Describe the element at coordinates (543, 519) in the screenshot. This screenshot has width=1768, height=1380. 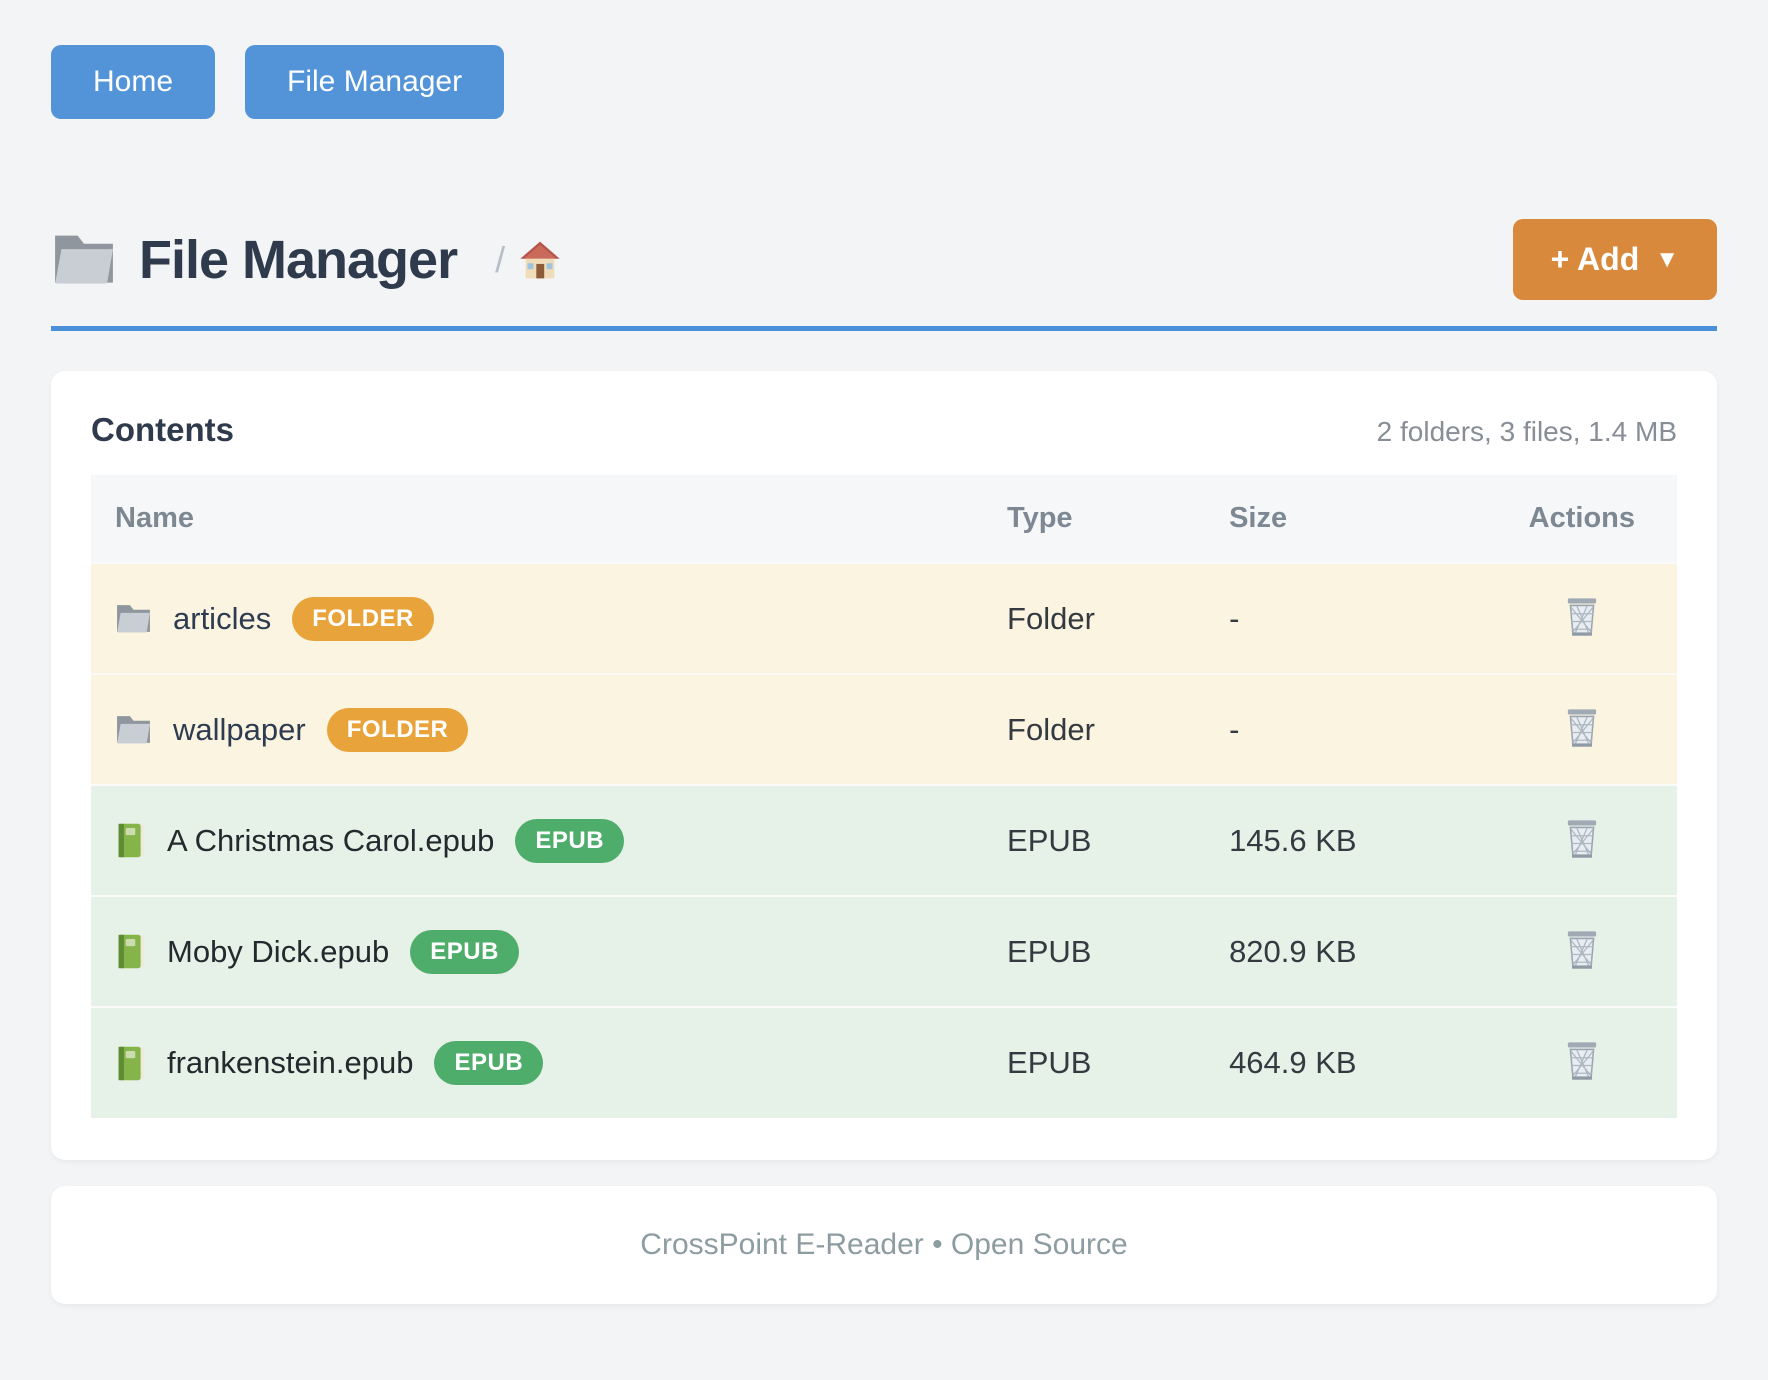
I see `column-header-name: Name` at that location.